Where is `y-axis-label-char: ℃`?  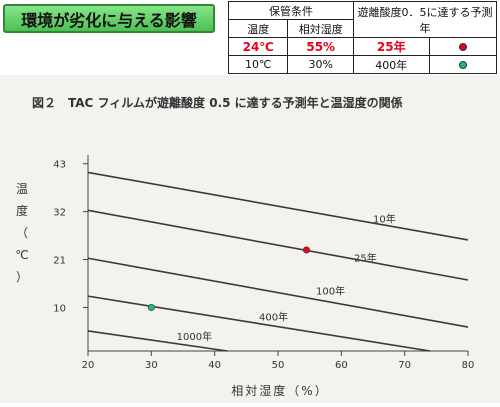
y-axis-label-char: ℃ is located at coordinates (21, 255).